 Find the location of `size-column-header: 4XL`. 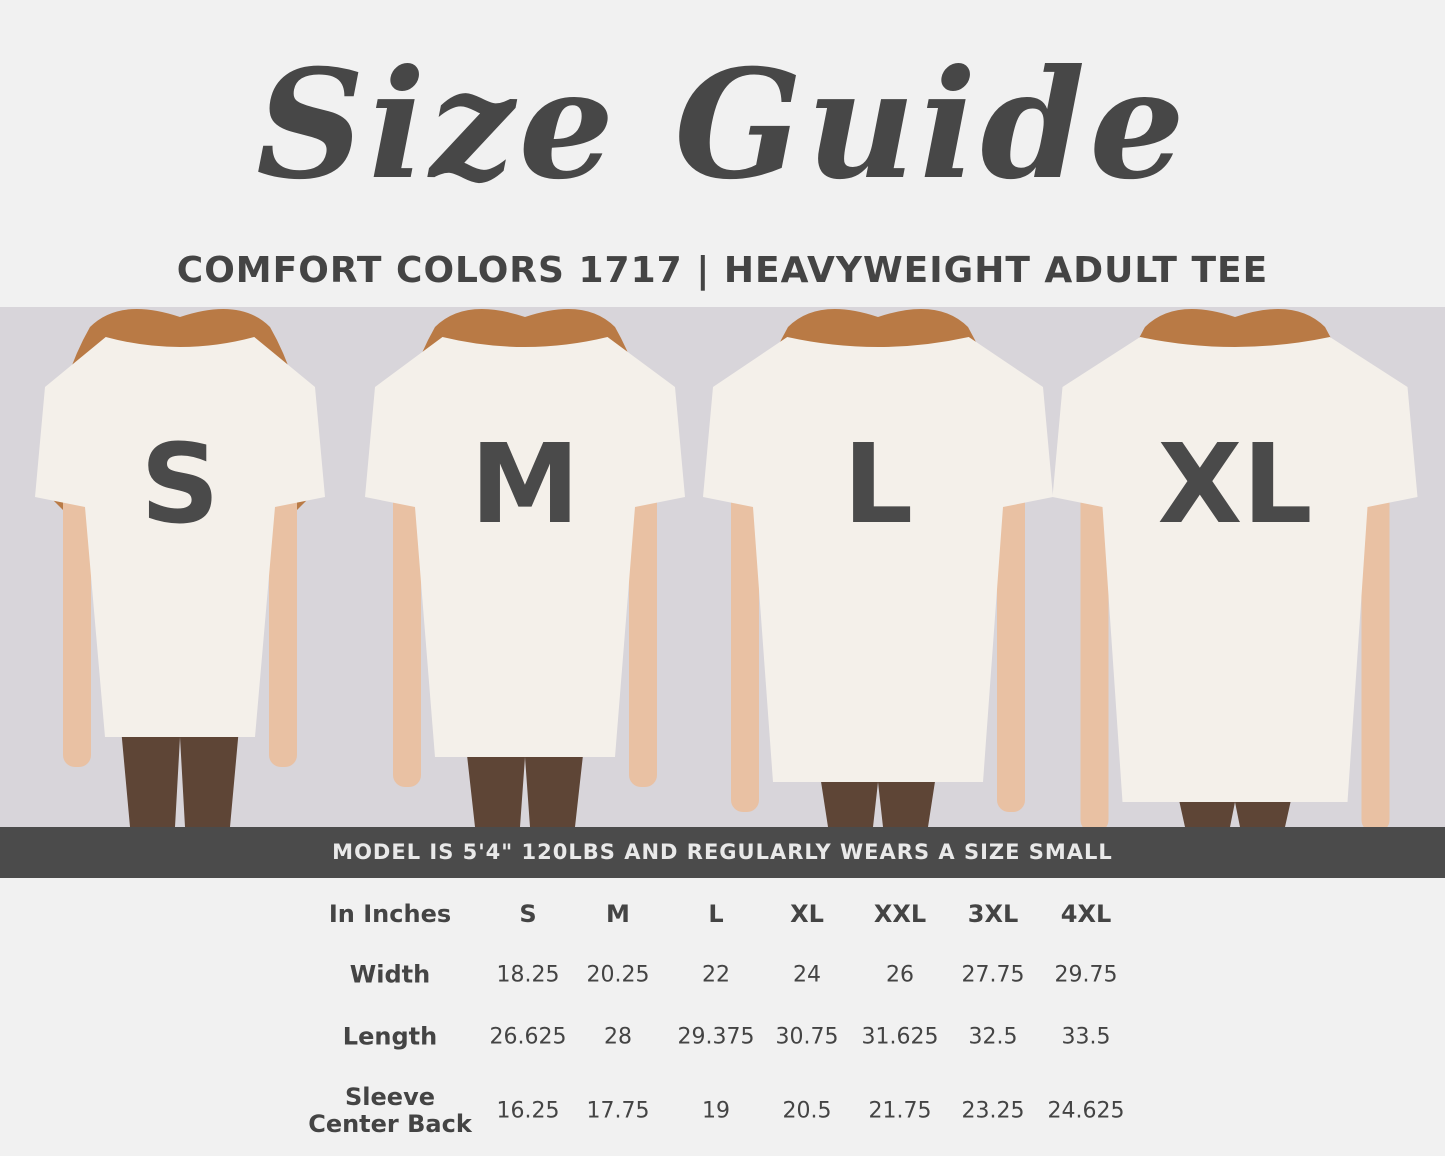

size-column-header: 4XL is located at coordinates (1086, 914).